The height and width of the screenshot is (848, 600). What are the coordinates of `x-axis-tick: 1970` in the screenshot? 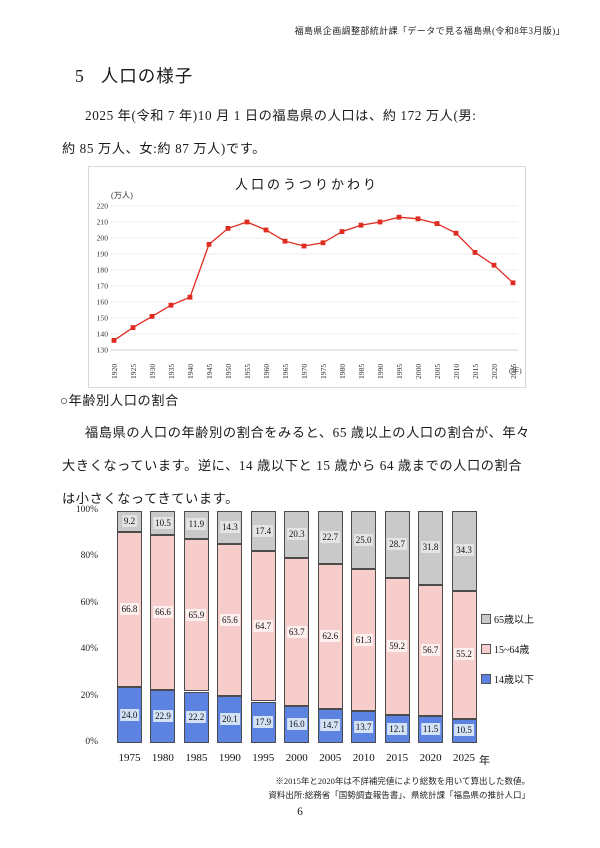 It's located at (304, 371).